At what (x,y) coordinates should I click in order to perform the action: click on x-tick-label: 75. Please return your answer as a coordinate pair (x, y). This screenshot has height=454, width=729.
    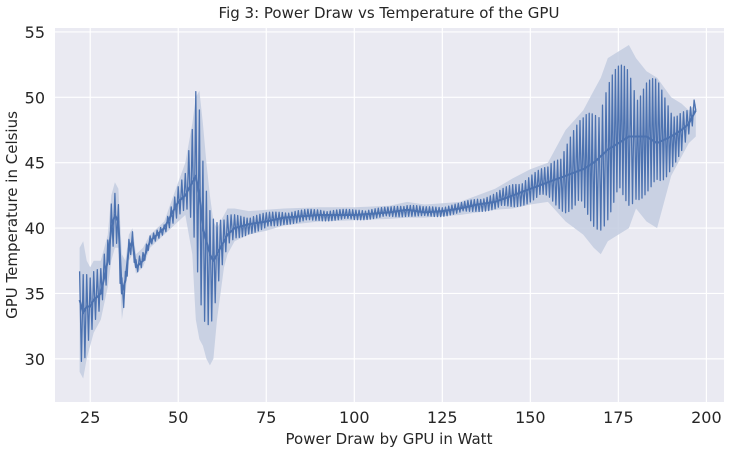
    Looking at the image, I should click on (266, 417).